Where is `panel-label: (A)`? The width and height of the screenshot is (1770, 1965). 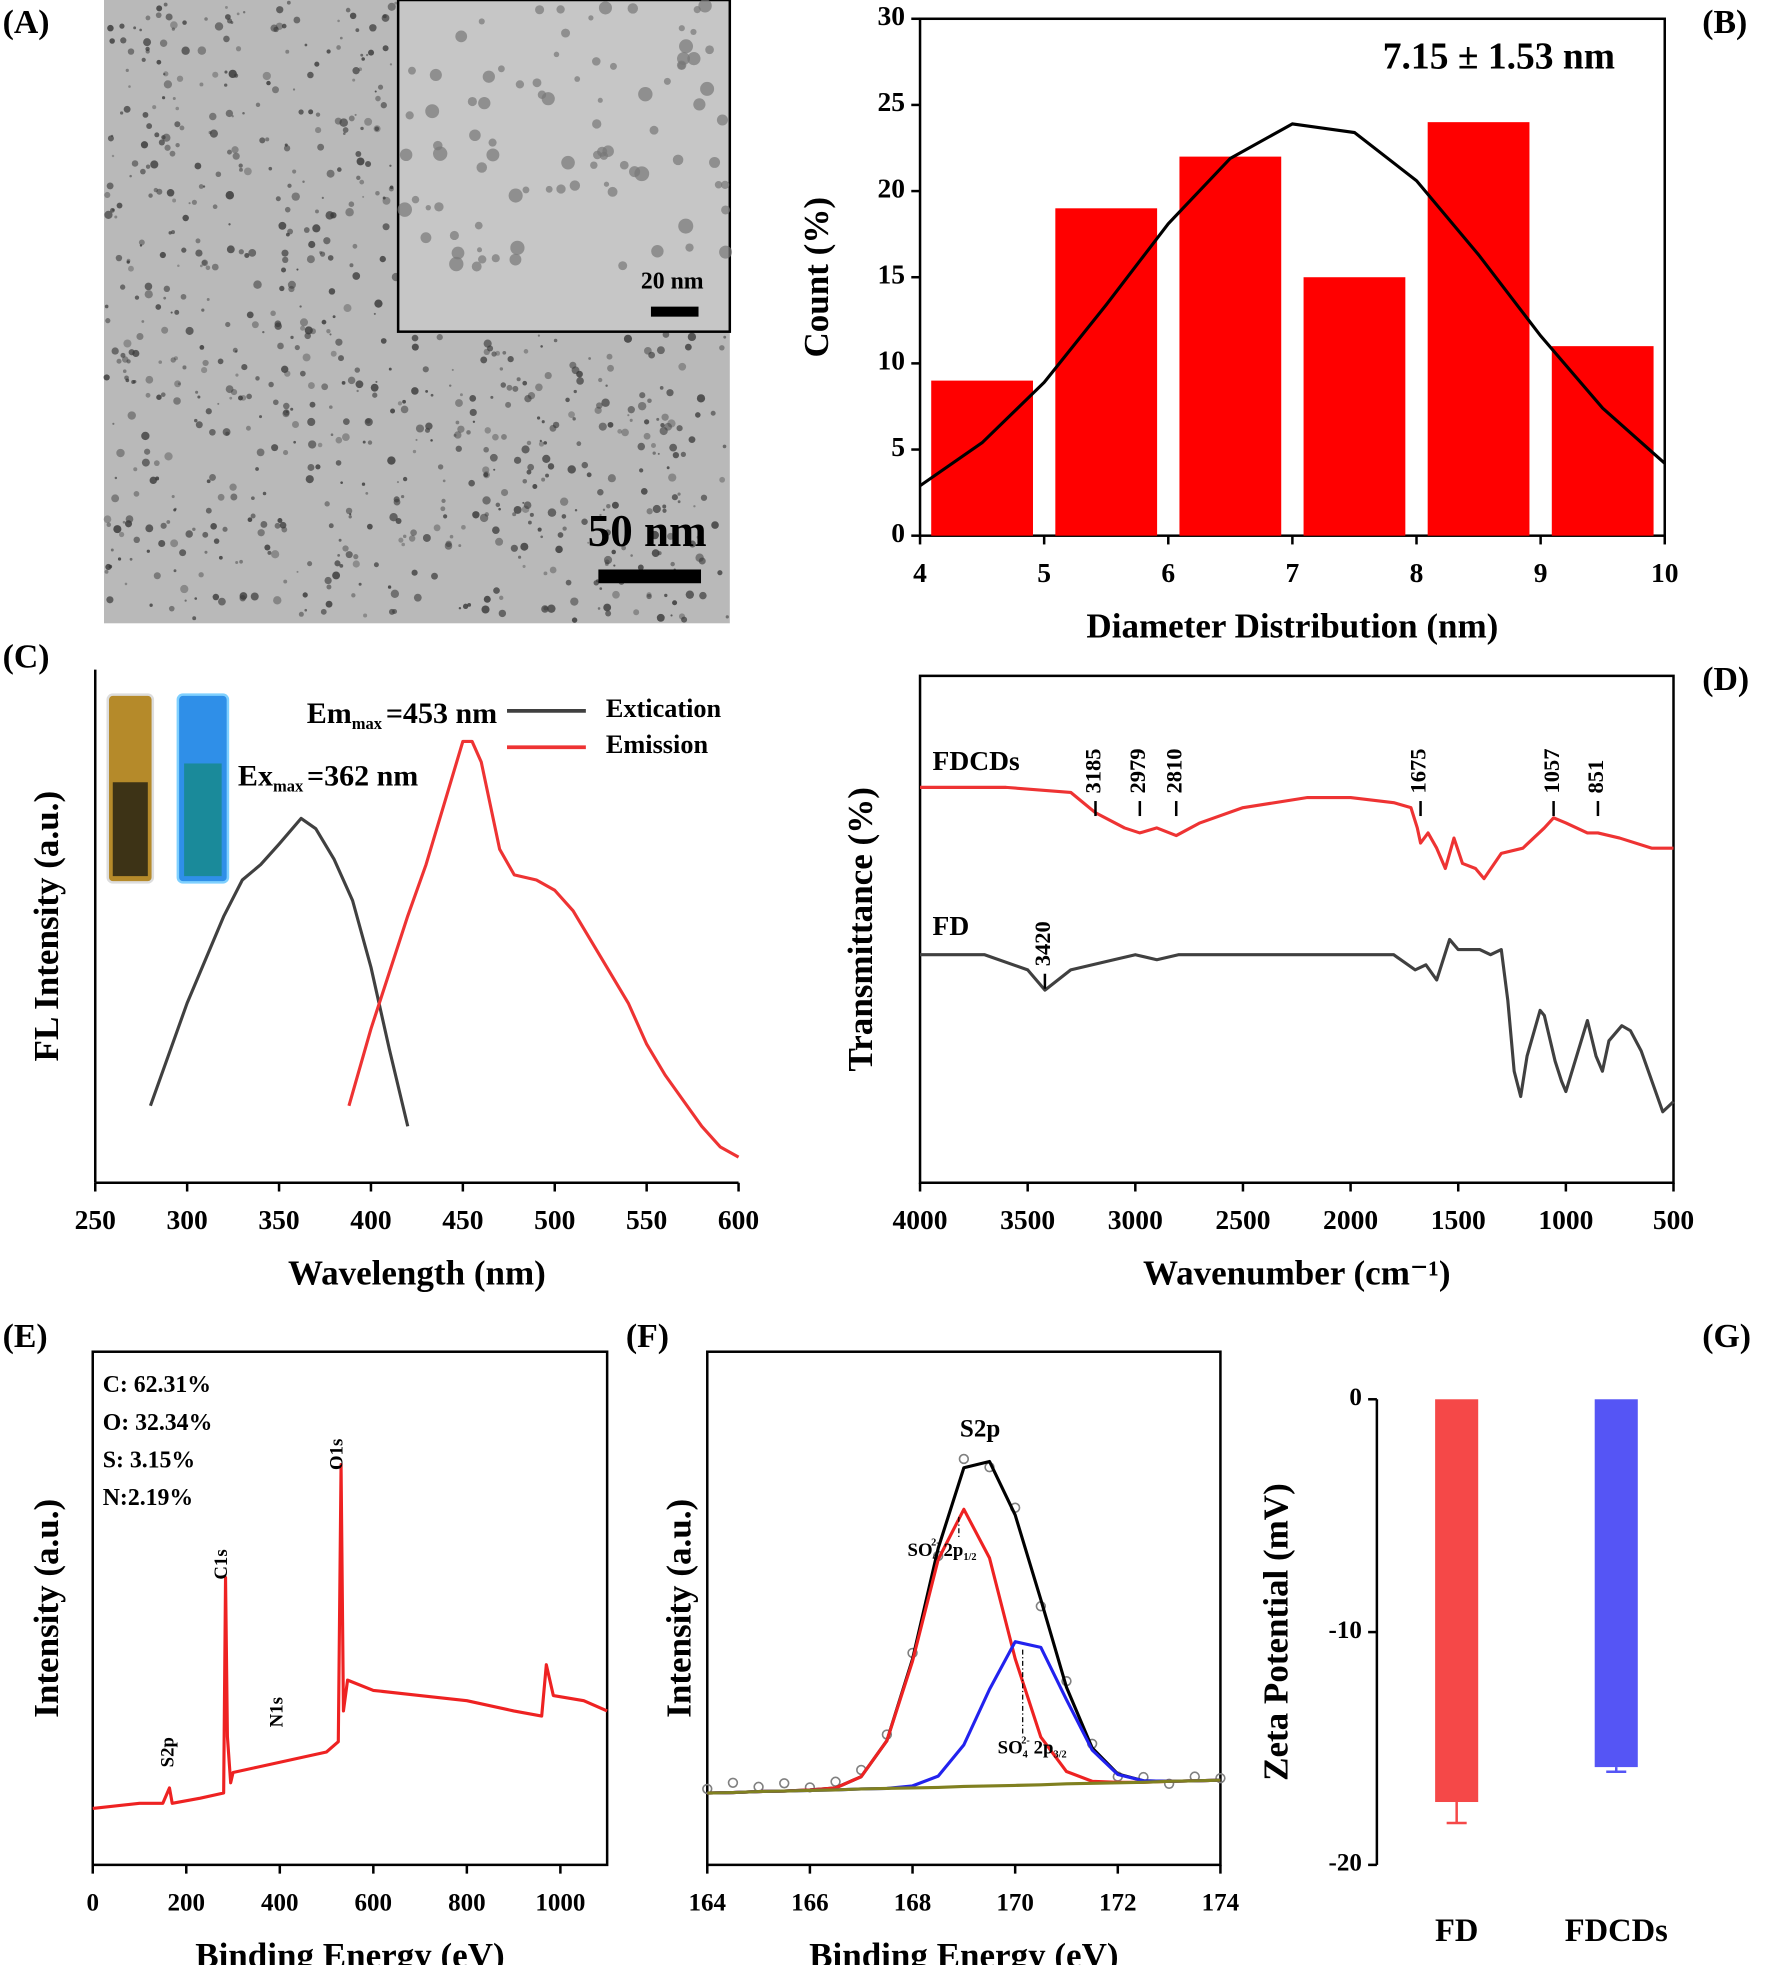 panel-label: (A) is located at coordinates (26, 22).